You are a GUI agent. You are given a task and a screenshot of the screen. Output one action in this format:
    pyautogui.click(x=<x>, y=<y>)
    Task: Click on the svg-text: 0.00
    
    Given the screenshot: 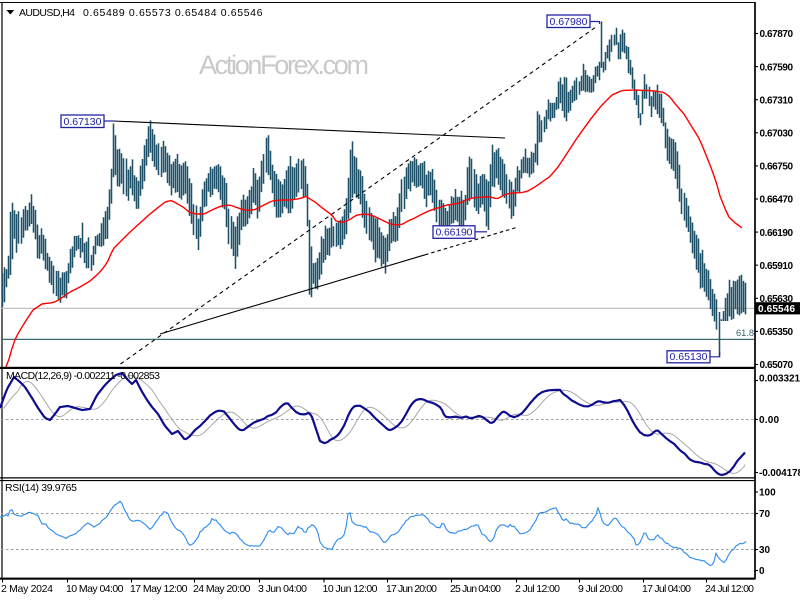 What is the action you would take?
    pyautogui.click(x=769, y=420)
    